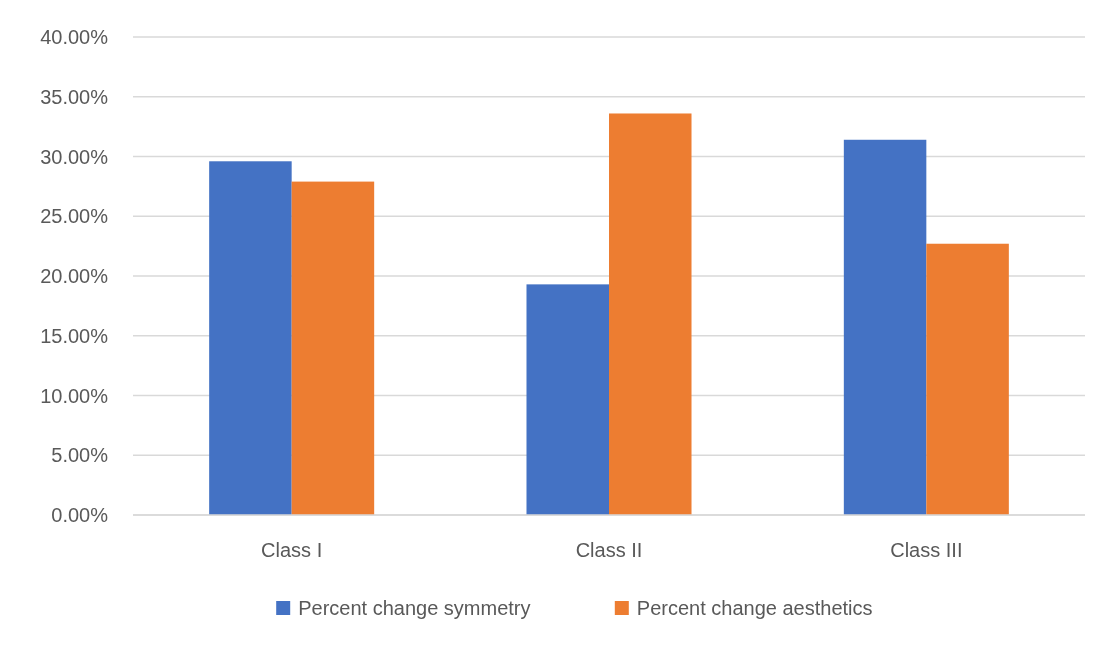 The height and width of the screenshot is (657, 1107). What do you see at coordinates (754, 608) in the screenshot?
I see `legend-label: Percent change aesthetics` at bounding box center [754, 608].